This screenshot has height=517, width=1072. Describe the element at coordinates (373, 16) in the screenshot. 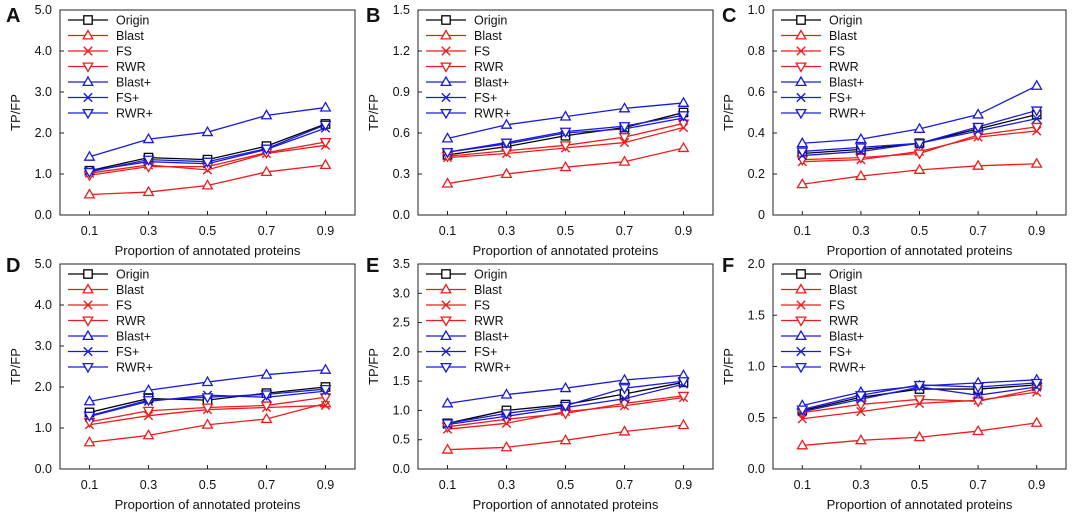

I see `panel-letter-b: B` at that location.